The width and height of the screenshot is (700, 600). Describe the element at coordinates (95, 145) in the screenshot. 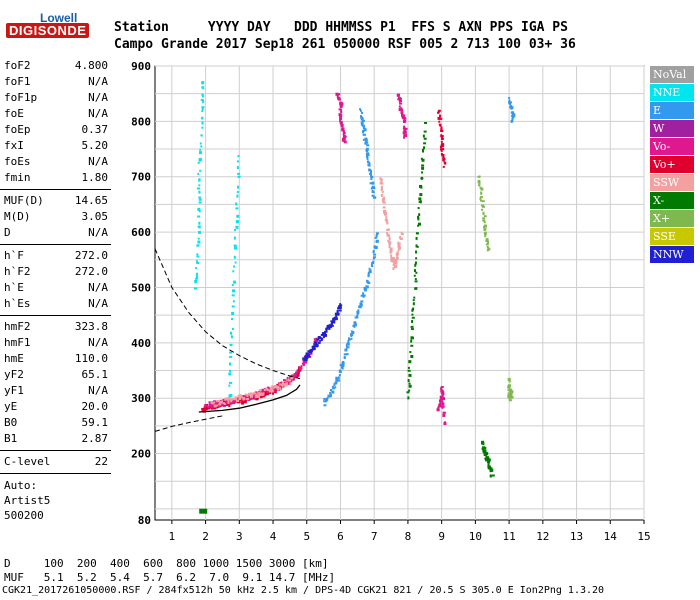

I see `param-value: 5.20` at that location.